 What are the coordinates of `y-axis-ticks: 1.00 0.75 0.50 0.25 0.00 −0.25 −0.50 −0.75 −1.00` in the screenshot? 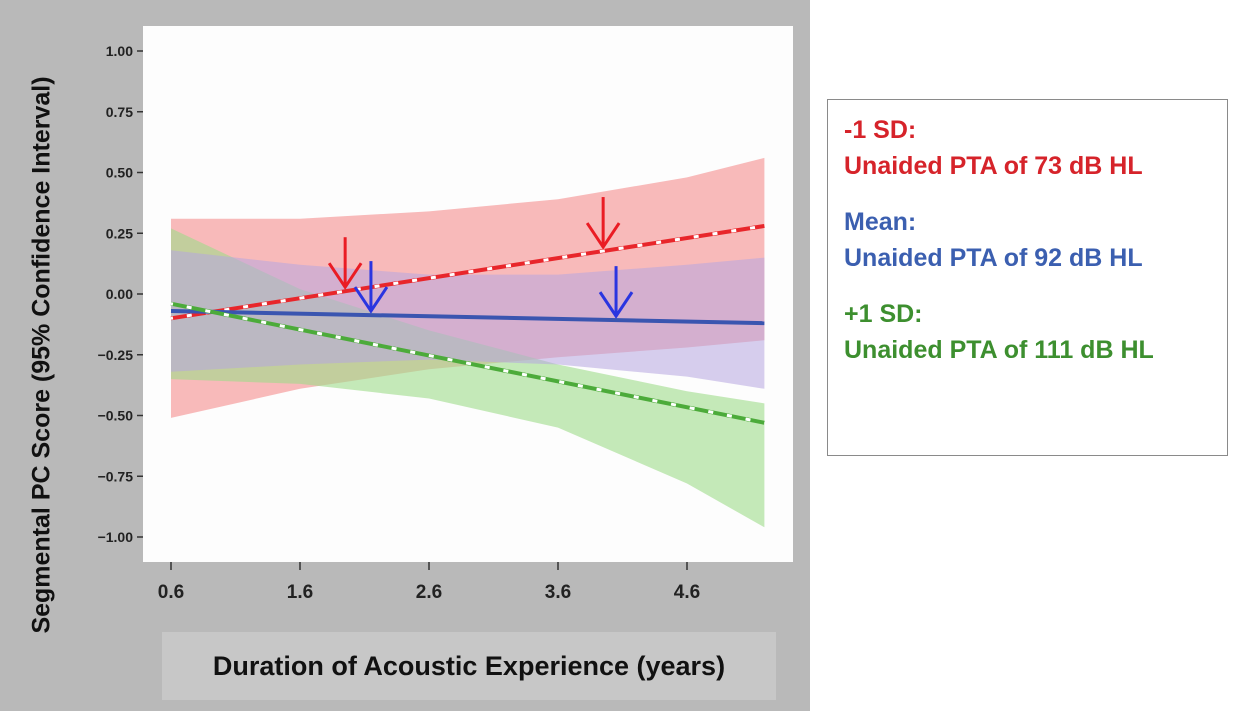 It's located at (120, 294).